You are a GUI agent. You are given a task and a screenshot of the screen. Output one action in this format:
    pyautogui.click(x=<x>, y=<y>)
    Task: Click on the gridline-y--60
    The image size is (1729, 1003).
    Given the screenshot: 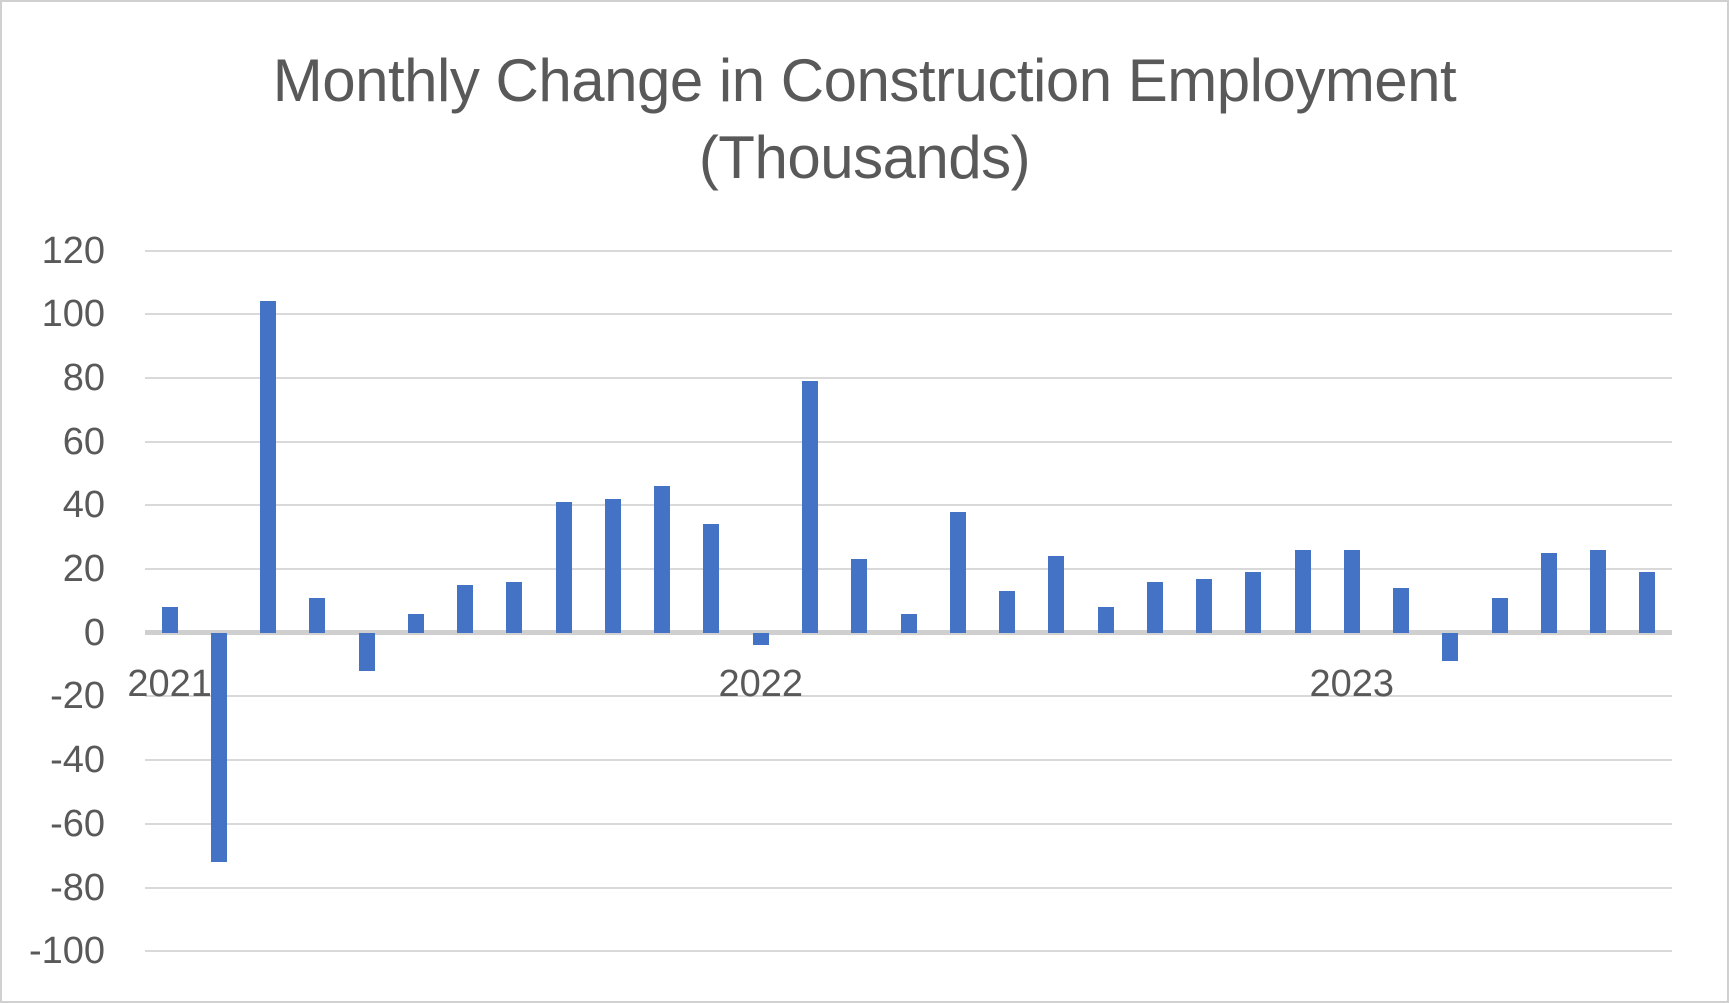 What is the action you would take?
    pyautogui.click(x=908, y=823)
    